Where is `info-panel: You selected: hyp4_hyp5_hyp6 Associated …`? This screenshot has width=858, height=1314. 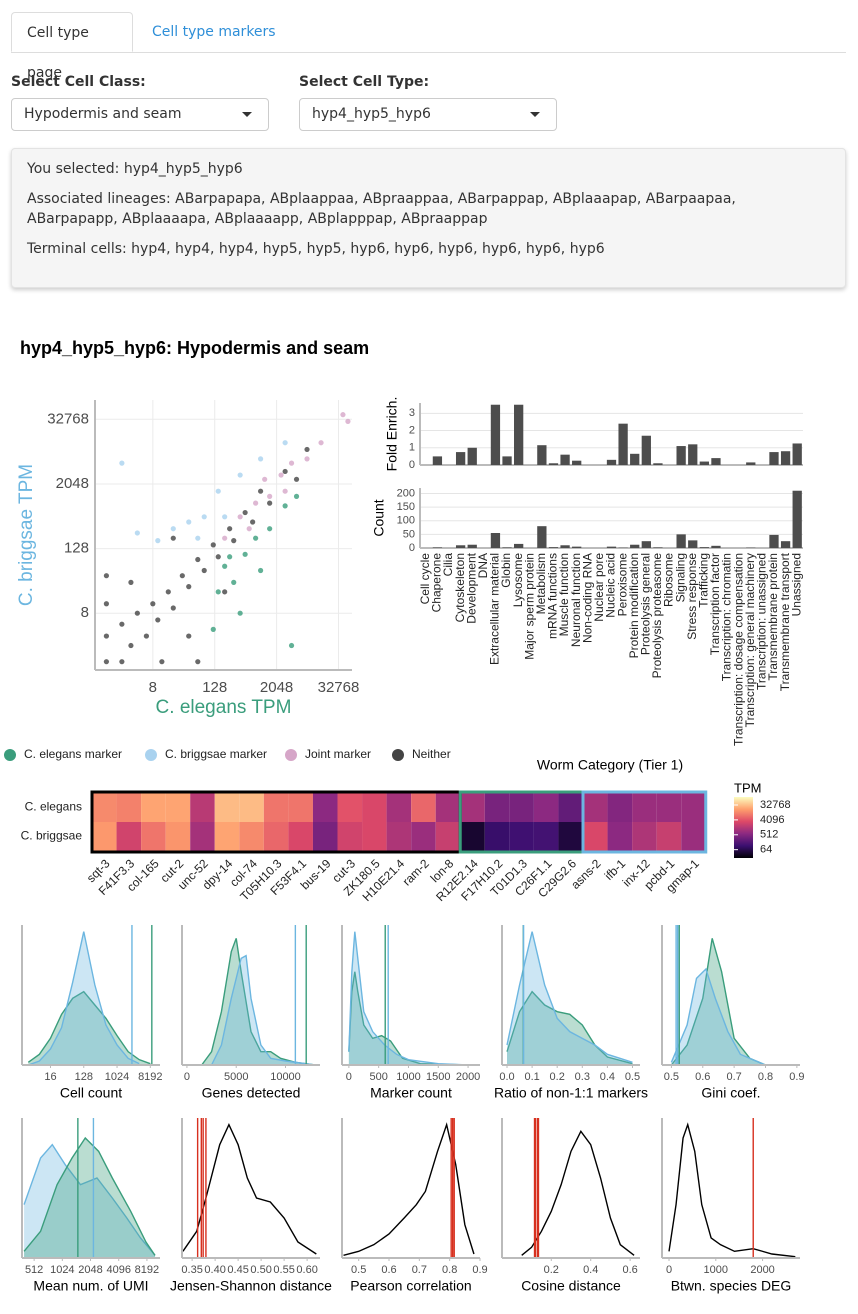 info-panel: You selected: hyp4_hyp5_hyp6 Associated … is located at coordinates (428, 218).